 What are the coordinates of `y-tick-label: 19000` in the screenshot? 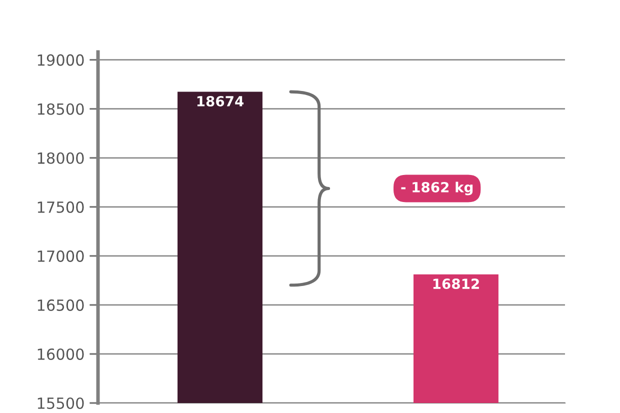 It's located at (61, 60).